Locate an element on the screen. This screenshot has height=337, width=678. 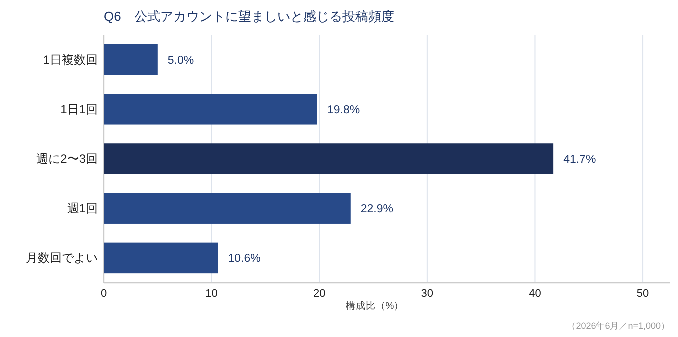
data-label: 41.7% is located at coordinates (580, 160).